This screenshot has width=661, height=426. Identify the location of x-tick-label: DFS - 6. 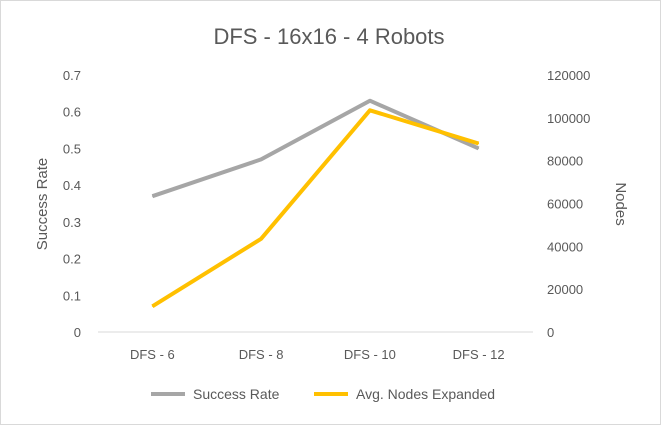
(152, 354).